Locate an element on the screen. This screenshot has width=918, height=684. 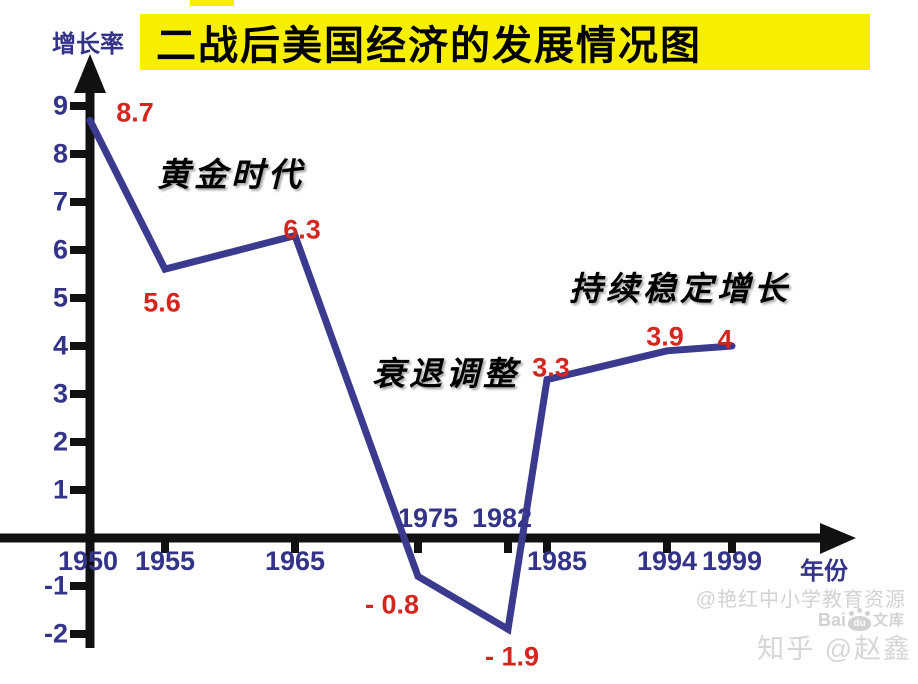
x-tick-label: 1975 is located at coordinates (428, 518).